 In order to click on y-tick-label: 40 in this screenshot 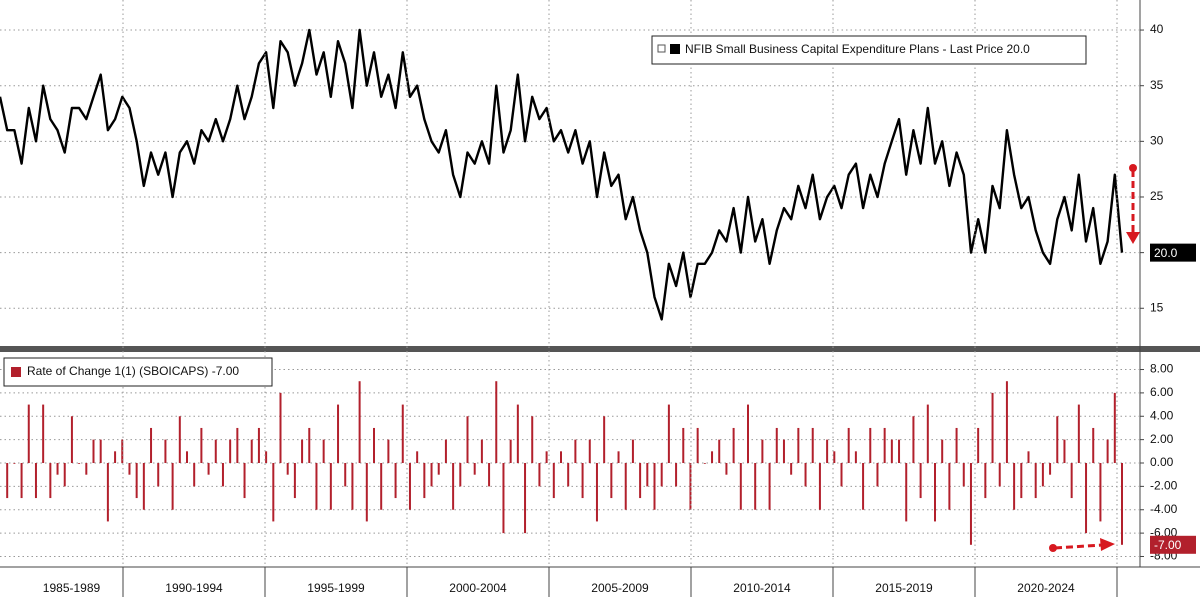, I will do `click(1157, 29)`.